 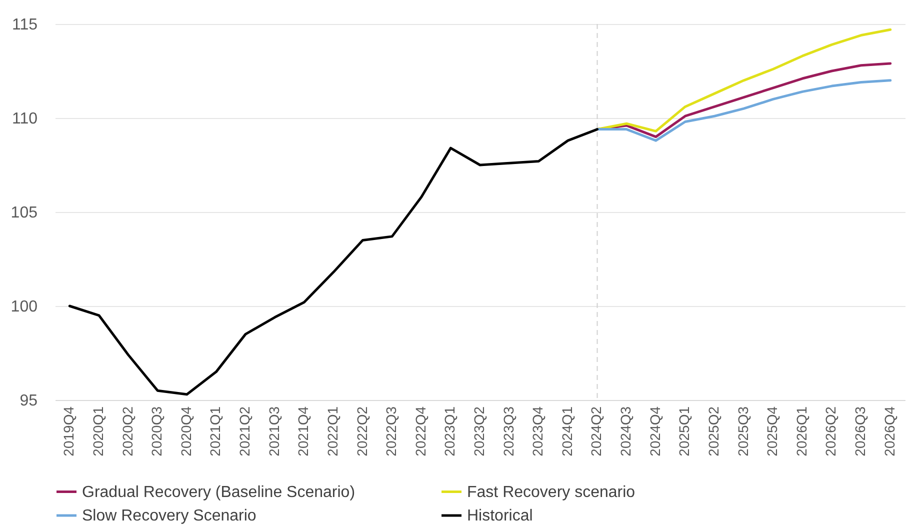 What do you see at coordinates (219, 492) in the screenshot?
I see `legend-label: Gradual Recovery (Baseline Scenario)` at bounding box center [219, 492].